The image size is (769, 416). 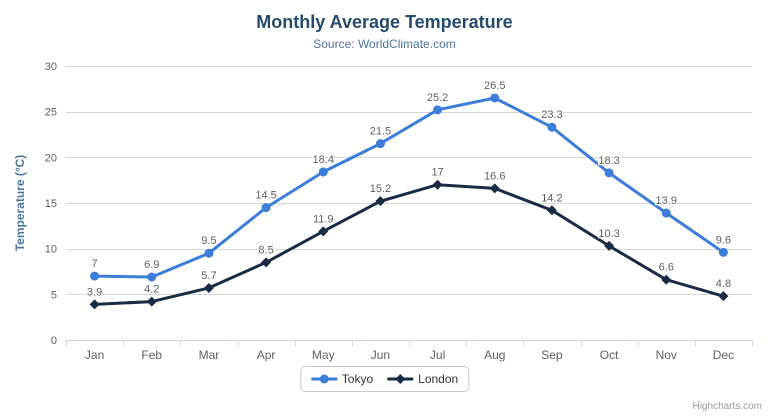 What do you see at coordinates (551, 115) in the screenshot?
I see `data-label: 23.3` at bounding box center [551, 115].